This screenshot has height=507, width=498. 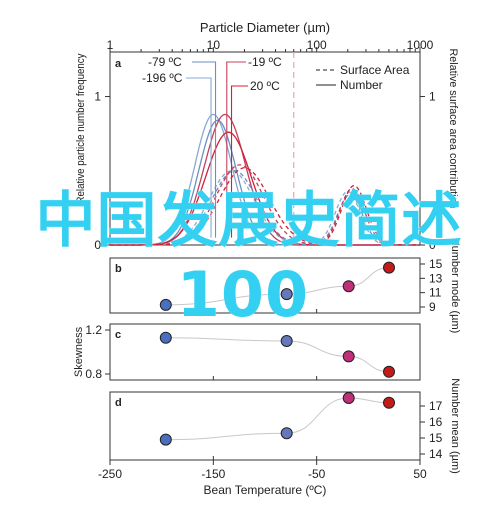 What do you see at coordinates (97, 97) in the screenshot?
I see `panel-a-ytick-label: 1` at bounding box center [97, 97].